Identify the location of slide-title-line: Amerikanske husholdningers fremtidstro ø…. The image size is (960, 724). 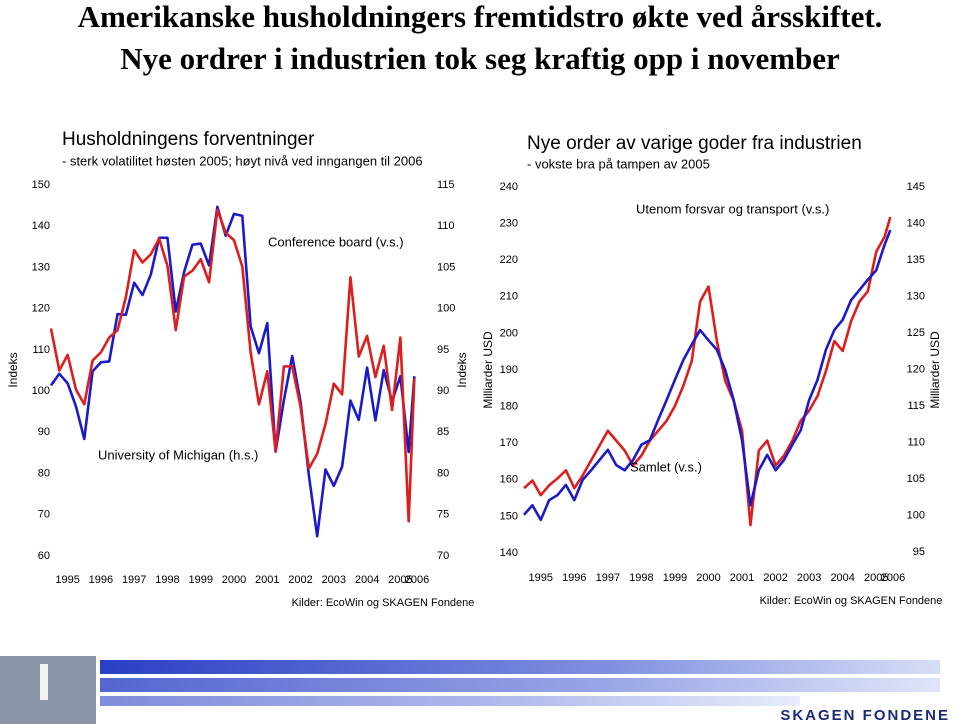
(480, 17).